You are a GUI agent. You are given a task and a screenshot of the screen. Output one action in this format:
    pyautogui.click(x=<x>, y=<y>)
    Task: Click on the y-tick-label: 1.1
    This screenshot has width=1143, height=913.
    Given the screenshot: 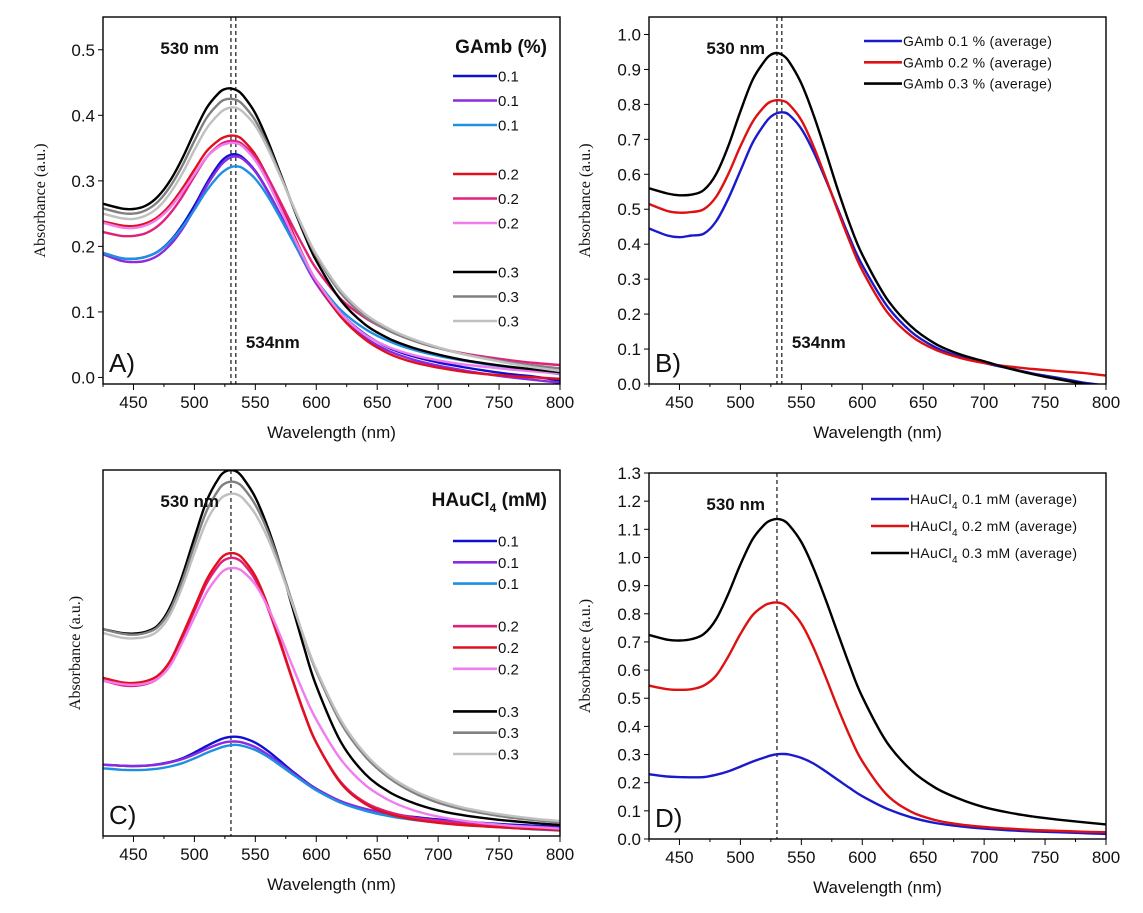 What is the action you would take?
    pyautogui.click(x=629, y=529)
    